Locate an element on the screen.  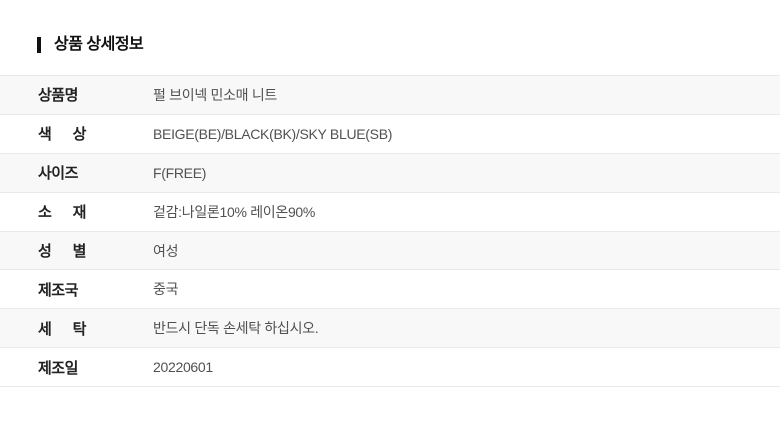
row-value: F(FREE) is located at coordinates (180, 172).